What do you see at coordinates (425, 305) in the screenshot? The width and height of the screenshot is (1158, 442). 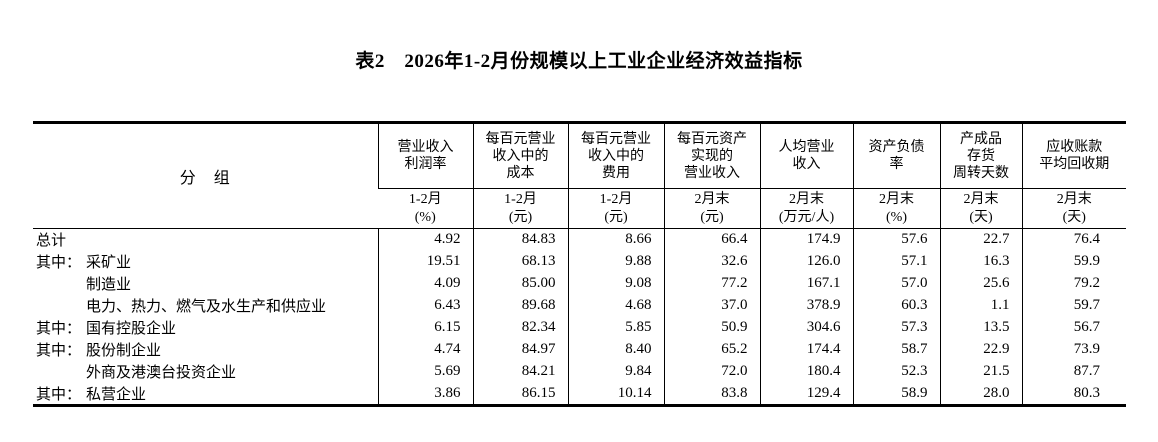 I see `value-cell: 6.43` at bounding box center [425, 305].